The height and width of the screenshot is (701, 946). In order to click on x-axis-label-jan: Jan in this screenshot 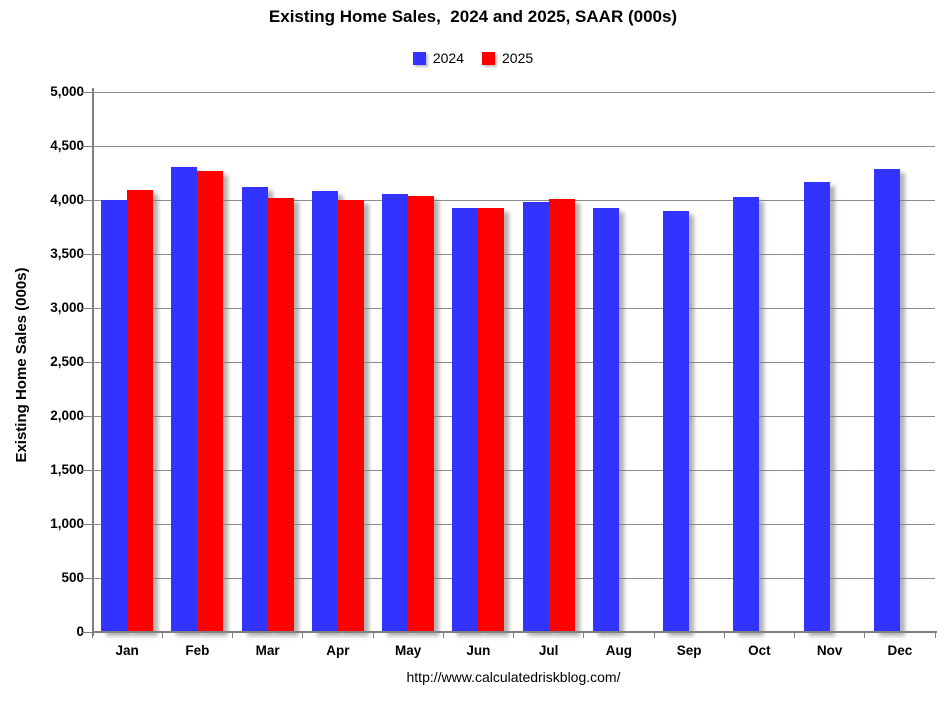, I will do `click(127, 650)`.